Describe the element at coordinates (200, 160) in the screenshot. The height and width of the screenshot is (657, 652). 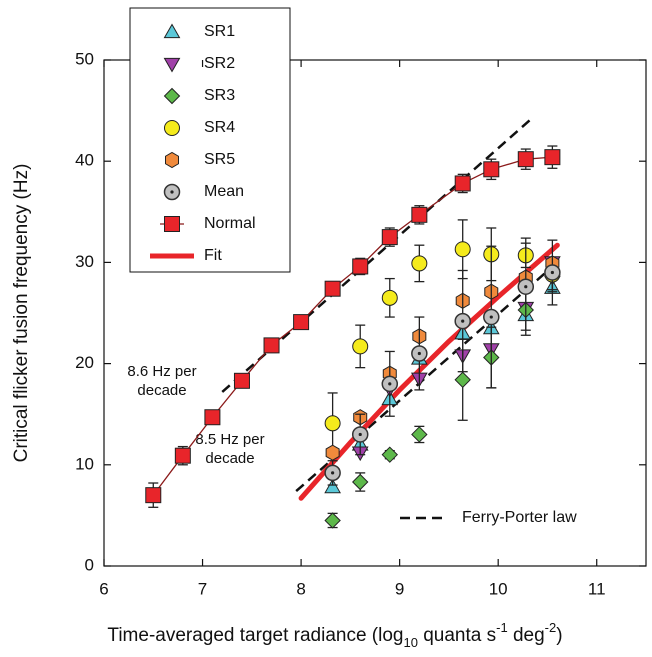
I see `legend-item: SR5` at that location.